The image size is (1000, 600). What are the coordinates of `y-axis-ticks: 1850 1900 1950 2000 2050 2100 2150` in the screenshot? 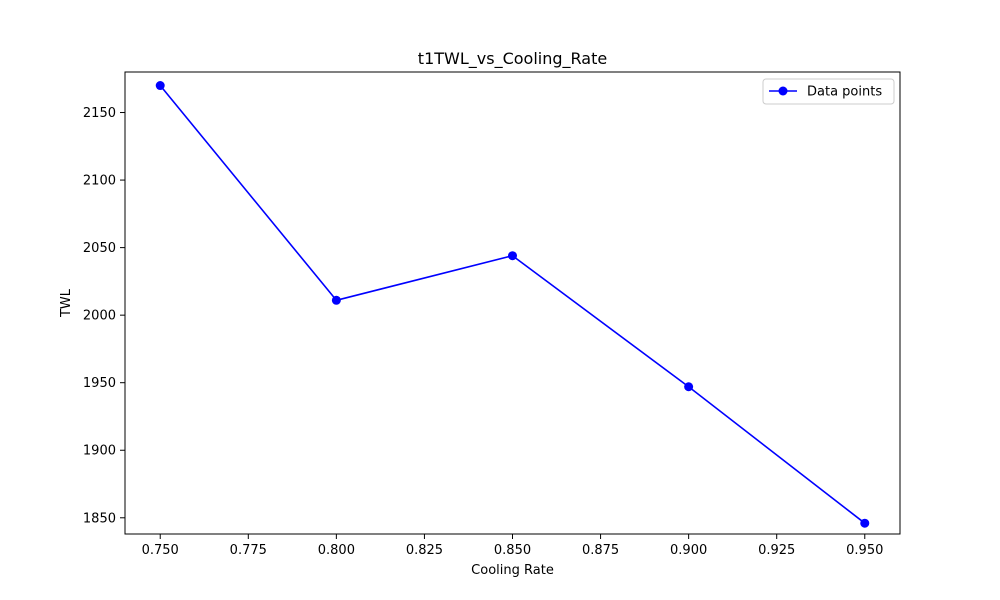 It's located at (104, 316).